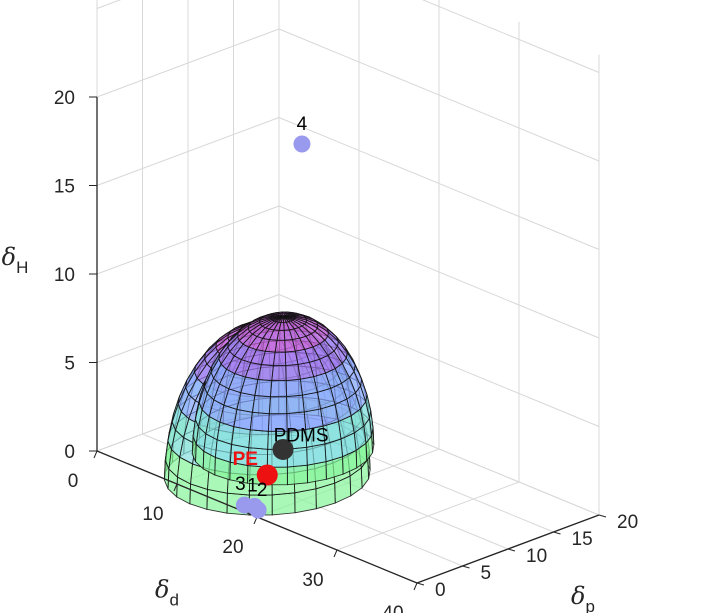 This screenshot has width=715, height=613. Describe the element at coordinates (240, 484) in the screenshot. I see `point-label-3: 3` at that location.